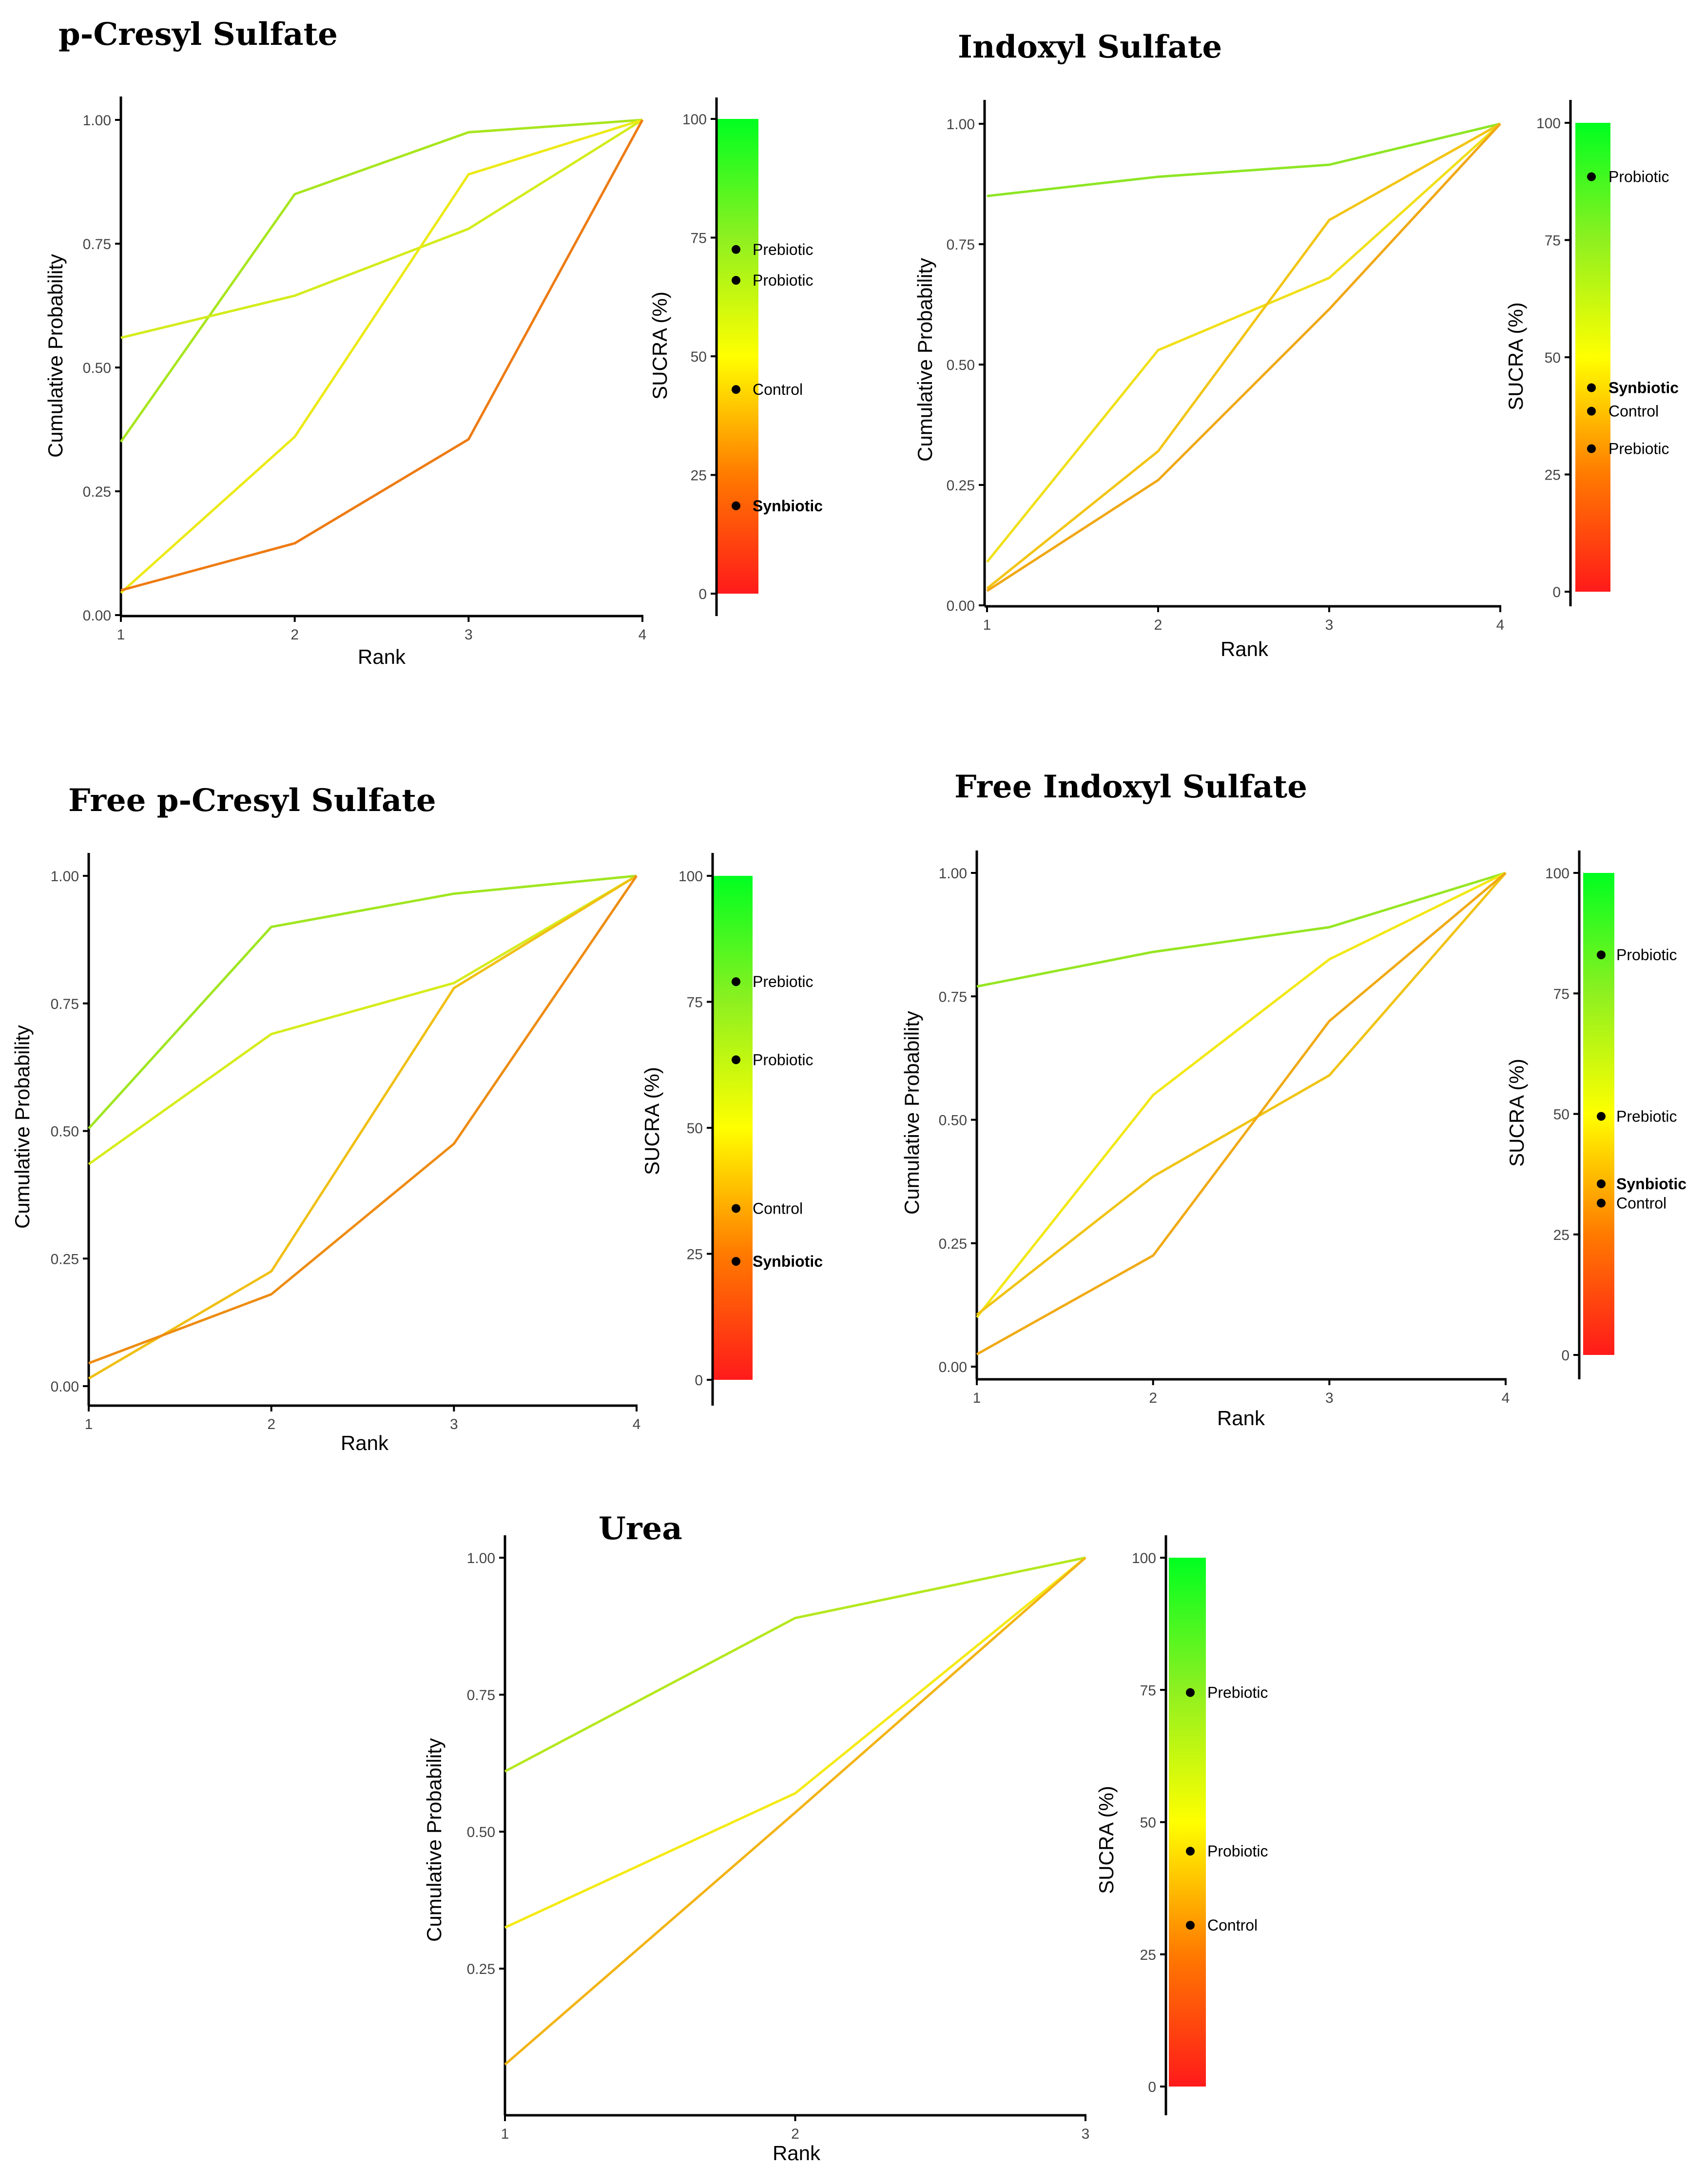 This screenshot has width=1705, height=2184. Describe the element at coordinates (1090, 47) in the screenshot. I see `chart-title: Indoxyl Sulfate` at that location.